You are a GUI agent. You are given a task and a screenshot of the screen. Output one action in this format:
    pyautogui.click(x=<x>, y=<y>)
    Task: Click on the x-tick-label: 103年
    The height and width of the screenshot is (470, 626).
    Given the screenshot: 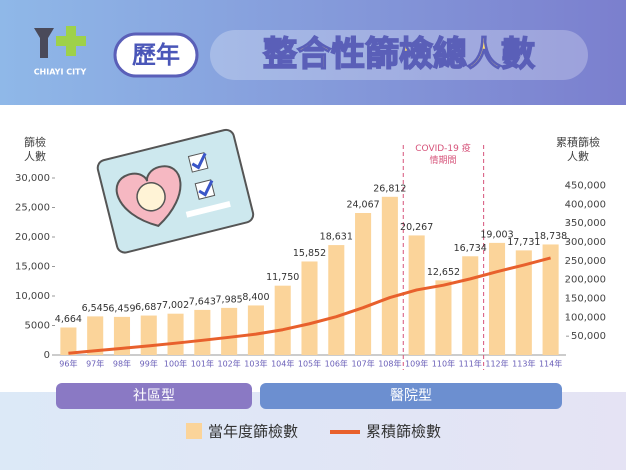 What is the action you would take?
    pyautogui.click(x=255, y=364)
    